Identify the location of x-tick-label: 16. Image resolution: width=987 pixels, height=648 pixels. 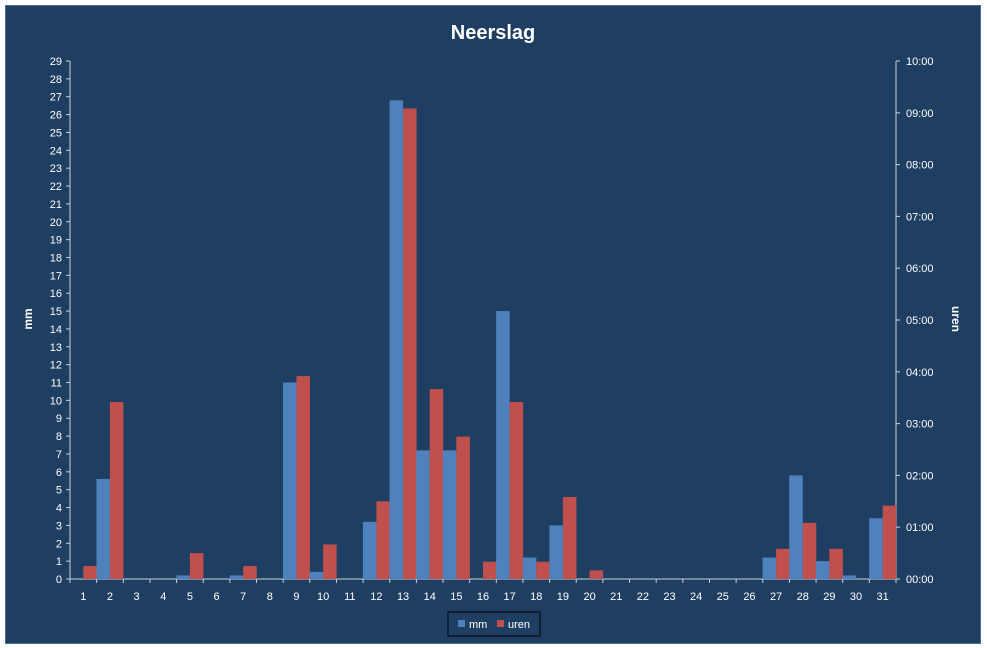
(483, 597).